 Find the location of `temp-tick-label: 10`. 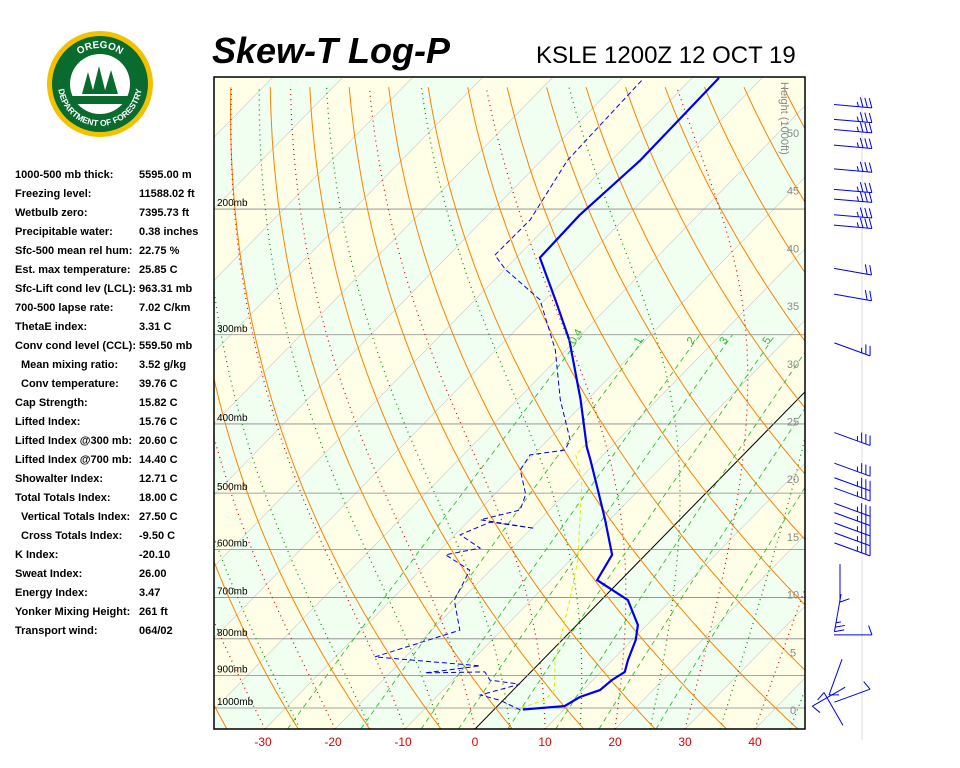

temp-tick-label: 10 is located at coordinates (545, 742).